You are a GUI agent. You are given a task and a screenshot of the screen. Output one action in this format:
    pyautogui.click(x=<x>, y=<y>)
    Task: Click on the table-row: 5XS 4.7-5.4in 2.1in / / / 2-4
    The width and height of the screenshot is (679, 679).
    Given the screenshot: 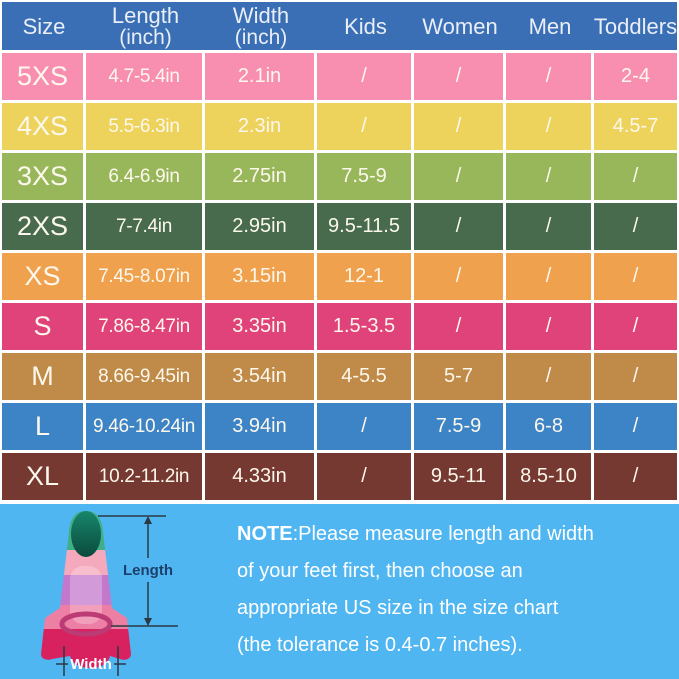 What is the action you would take?
    pyautogui.click(x=339, y=75)
    